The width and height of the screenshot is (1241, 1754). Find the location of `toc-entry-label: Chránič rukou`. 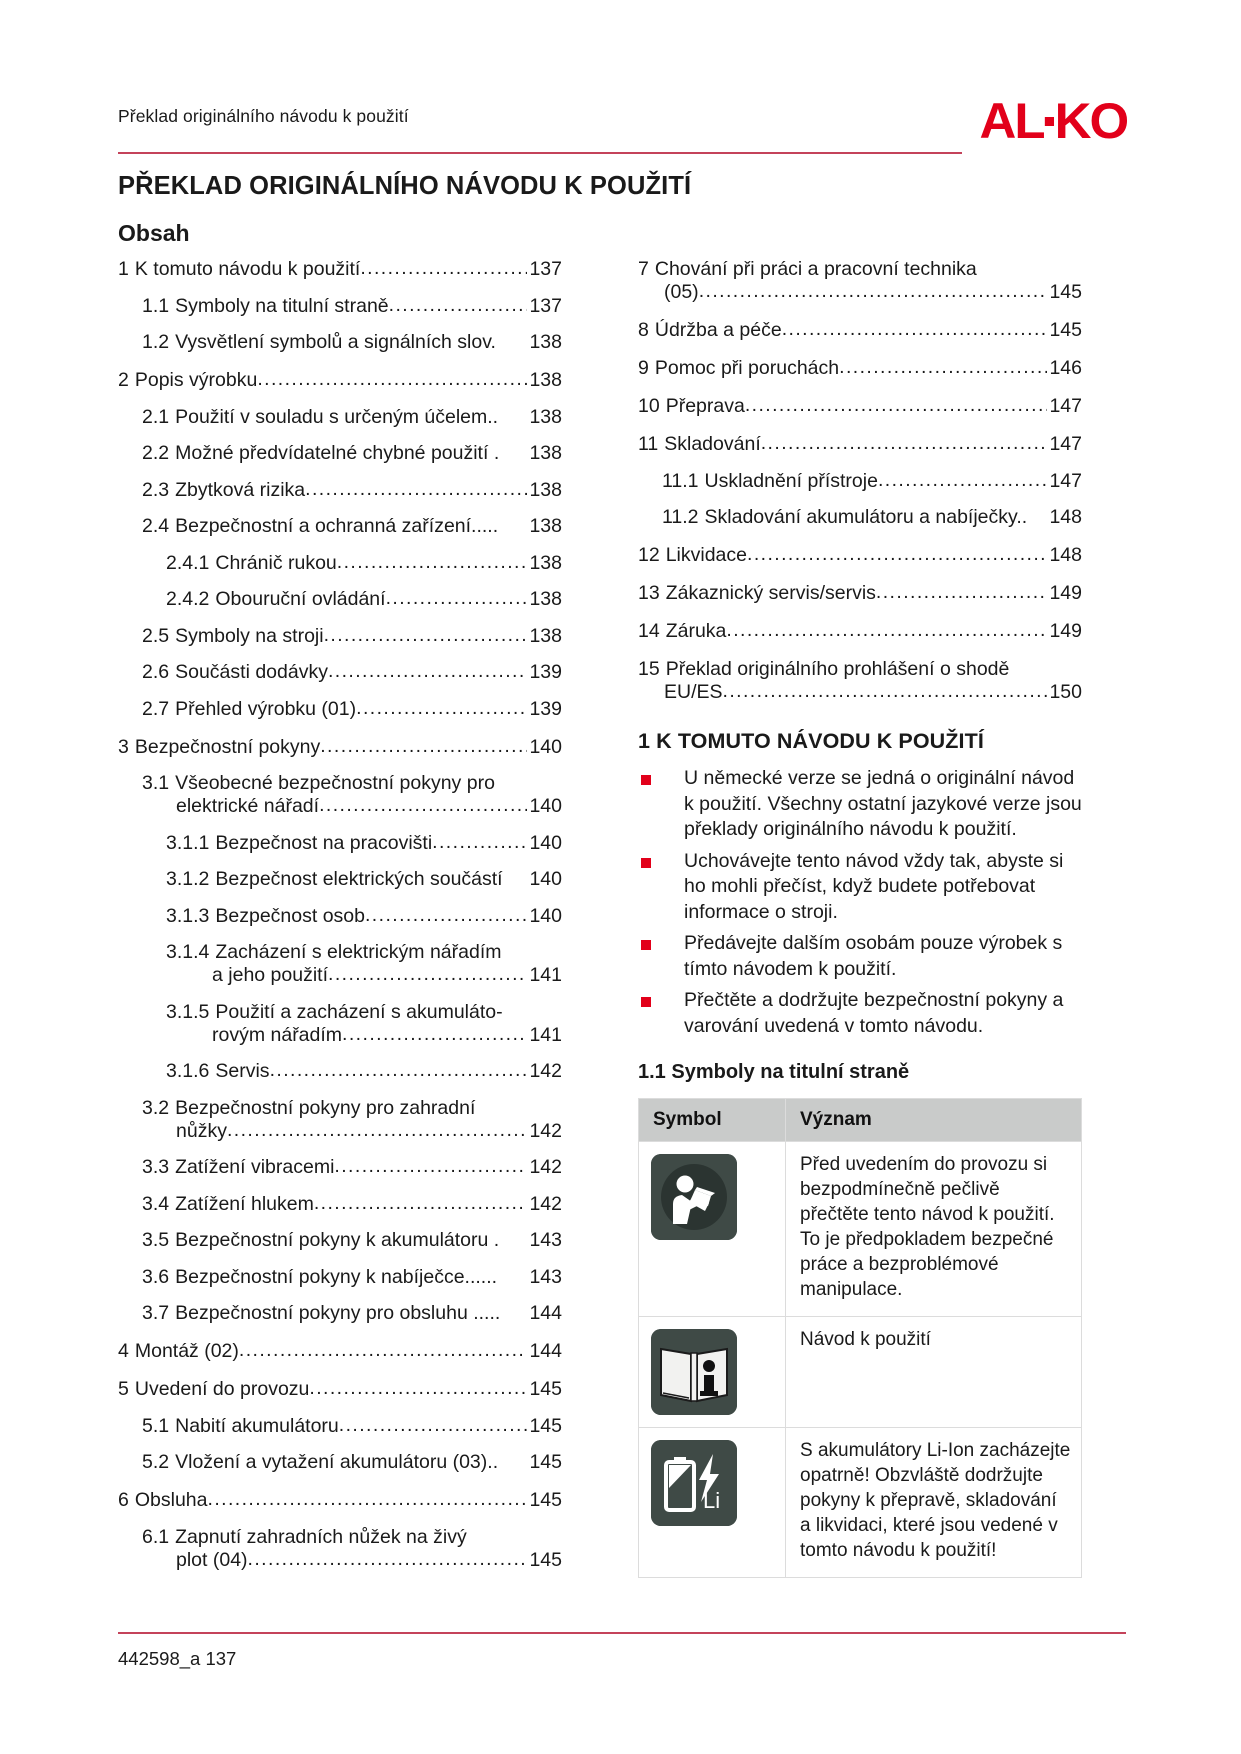

toc-entry-label: Chránič rukou is located at coordinates (276, 562).